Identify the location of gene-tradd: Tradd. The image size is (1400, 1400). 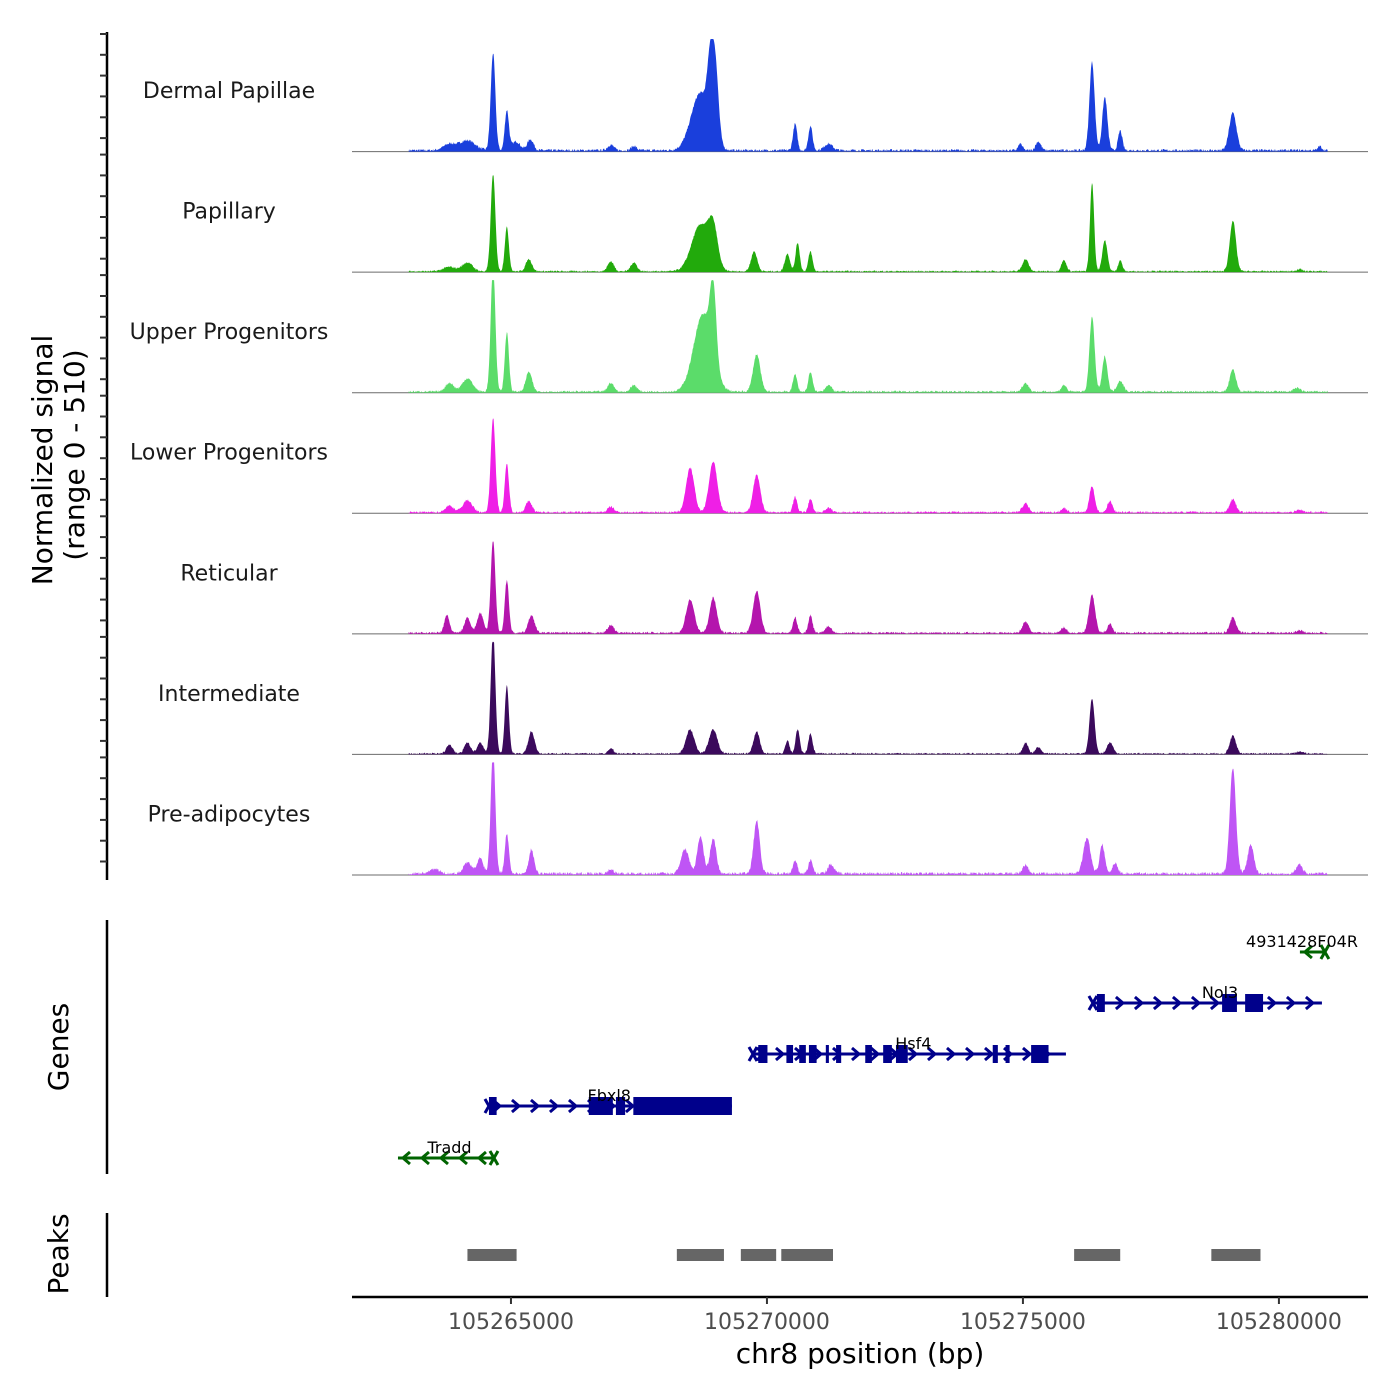
(448, 1152).